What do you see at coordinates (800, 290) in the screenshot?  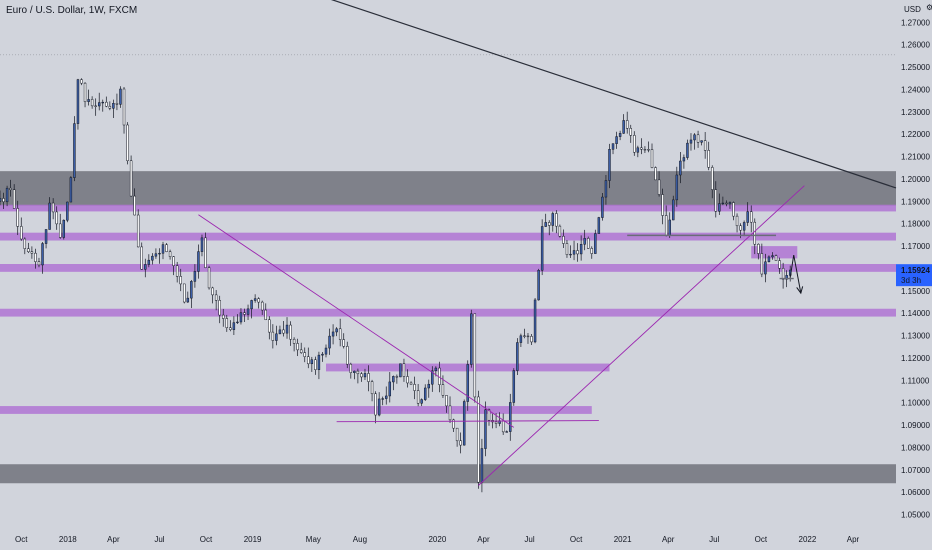 I see `projection-arrowhead` at bounding box center [800, 290].